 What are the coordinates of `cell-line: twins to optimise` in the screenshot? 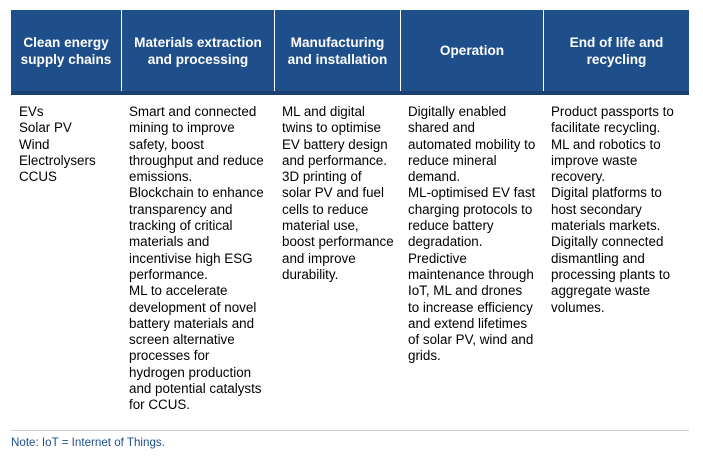 It's located at (331, 128).